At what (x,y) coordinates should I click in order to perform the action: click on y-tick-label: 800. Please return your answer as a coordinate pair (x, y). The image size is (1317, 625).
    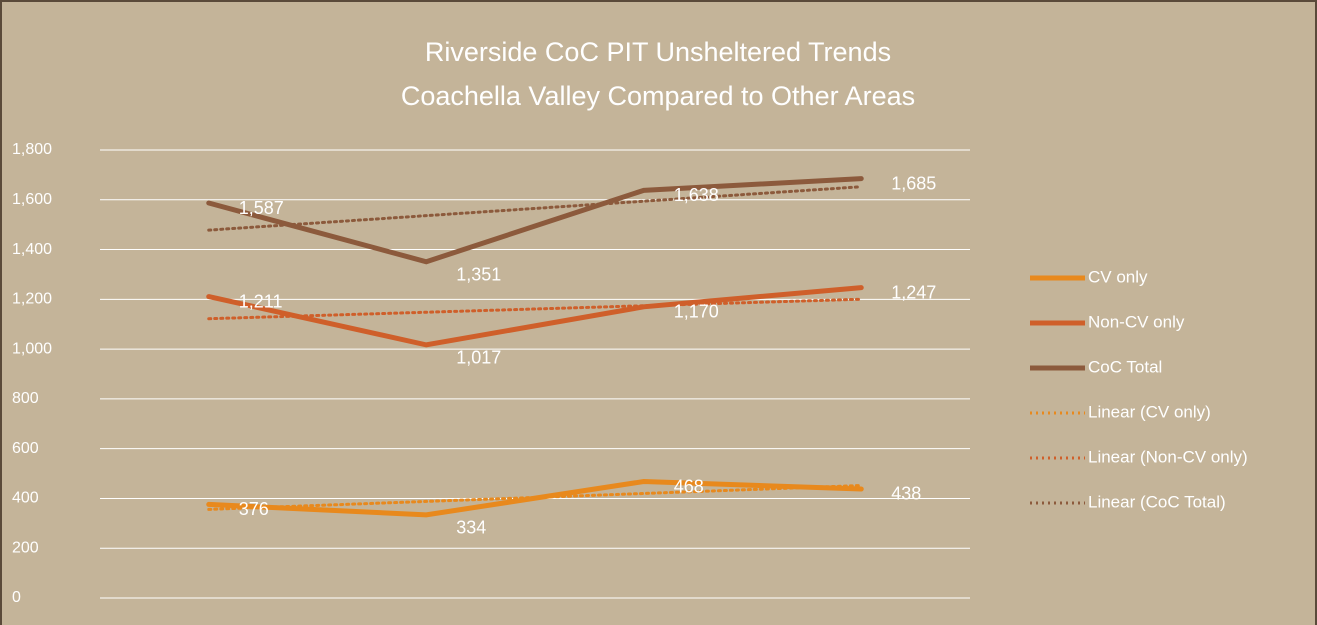
    Looking at the image, I should click on (25, 398).